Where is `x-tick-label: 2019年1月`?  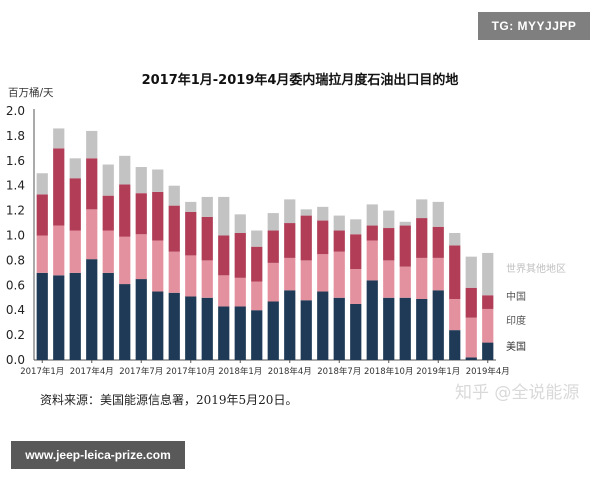 x-tick-label: 2019年1月 is located at coordinates (438, 371).